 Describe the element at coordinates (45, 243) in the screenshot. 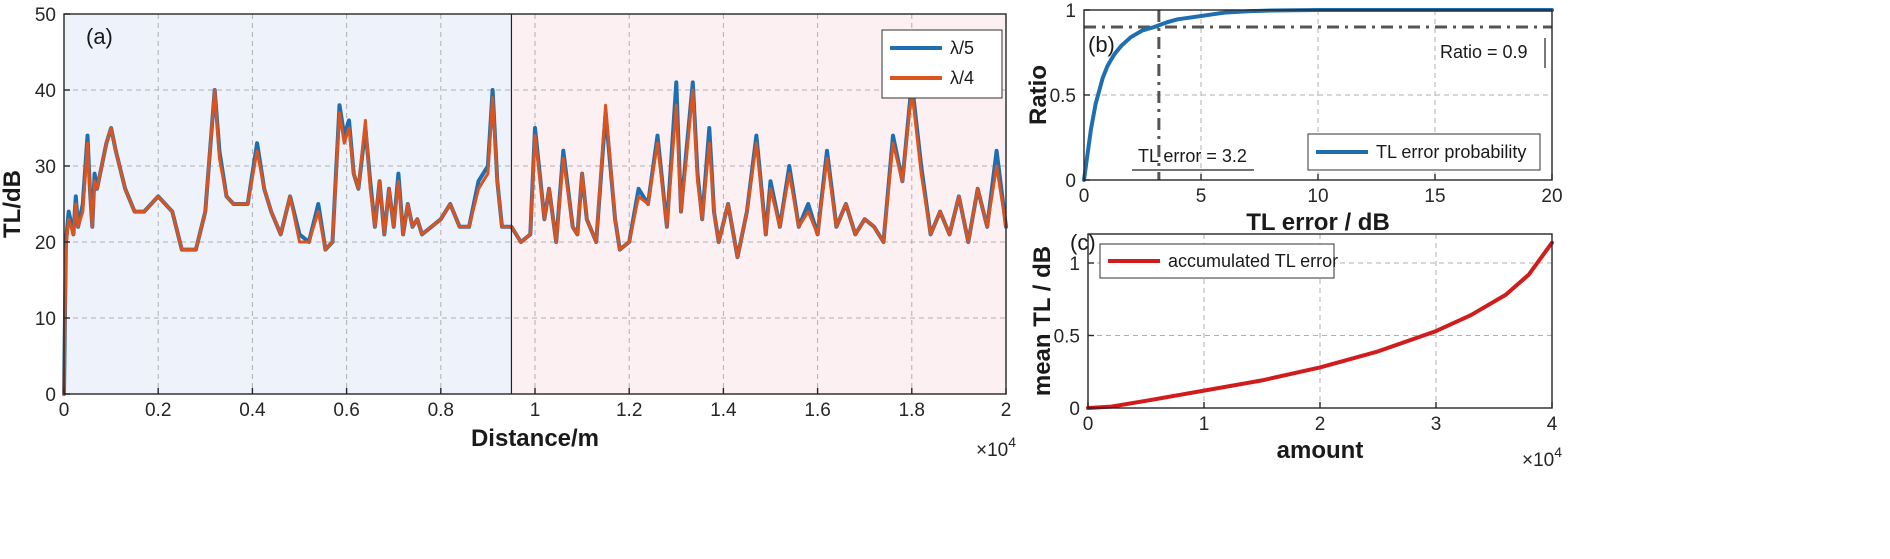

I see `panel-a-y-tick-label: 20` at that location.